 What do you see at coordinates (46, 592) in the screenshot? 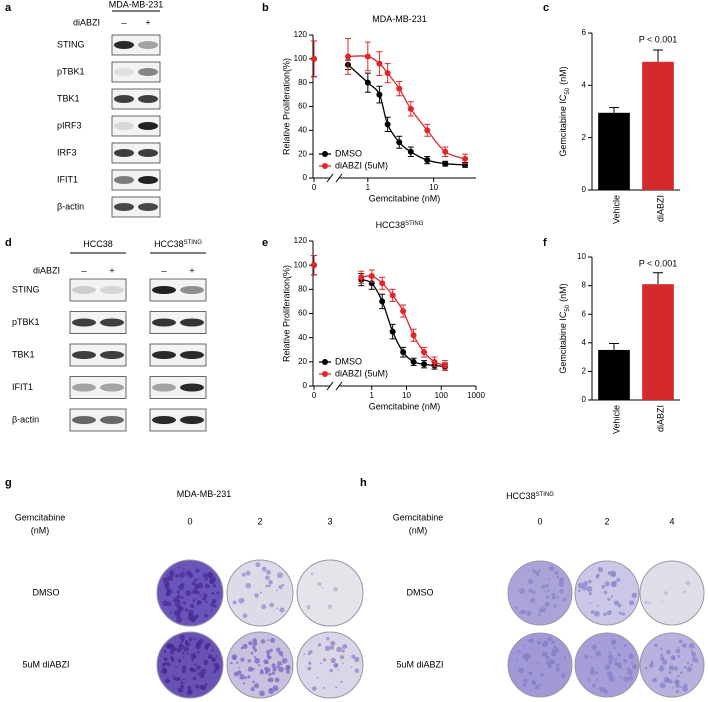
I see `row-label: DMSO` at bounding box center [46, 592].